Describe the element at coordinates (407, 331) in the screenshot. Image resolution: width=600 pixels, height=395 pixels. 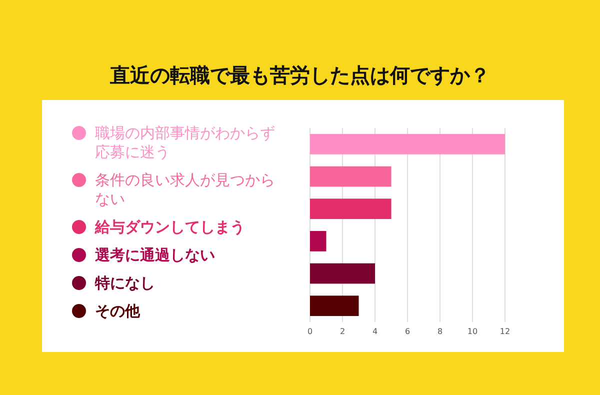
I see `x-tick-label: 6` at that location.